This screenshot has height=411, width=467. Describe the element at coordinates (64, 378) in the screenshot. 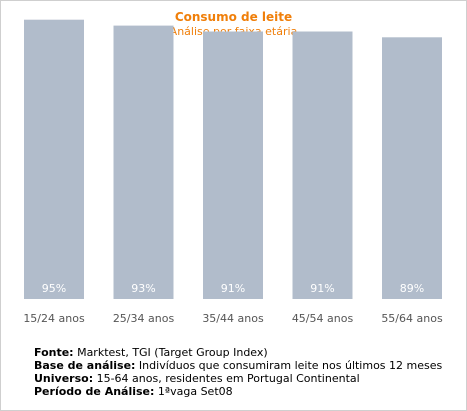

I see `note-universe-label: Universo:` at that location.